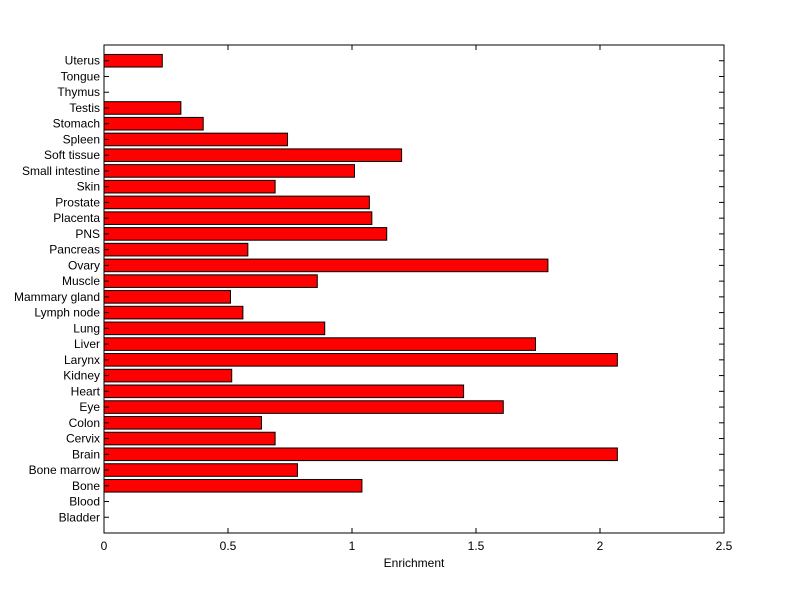  I want to click on category-label: Larynx, so click(82, 360).